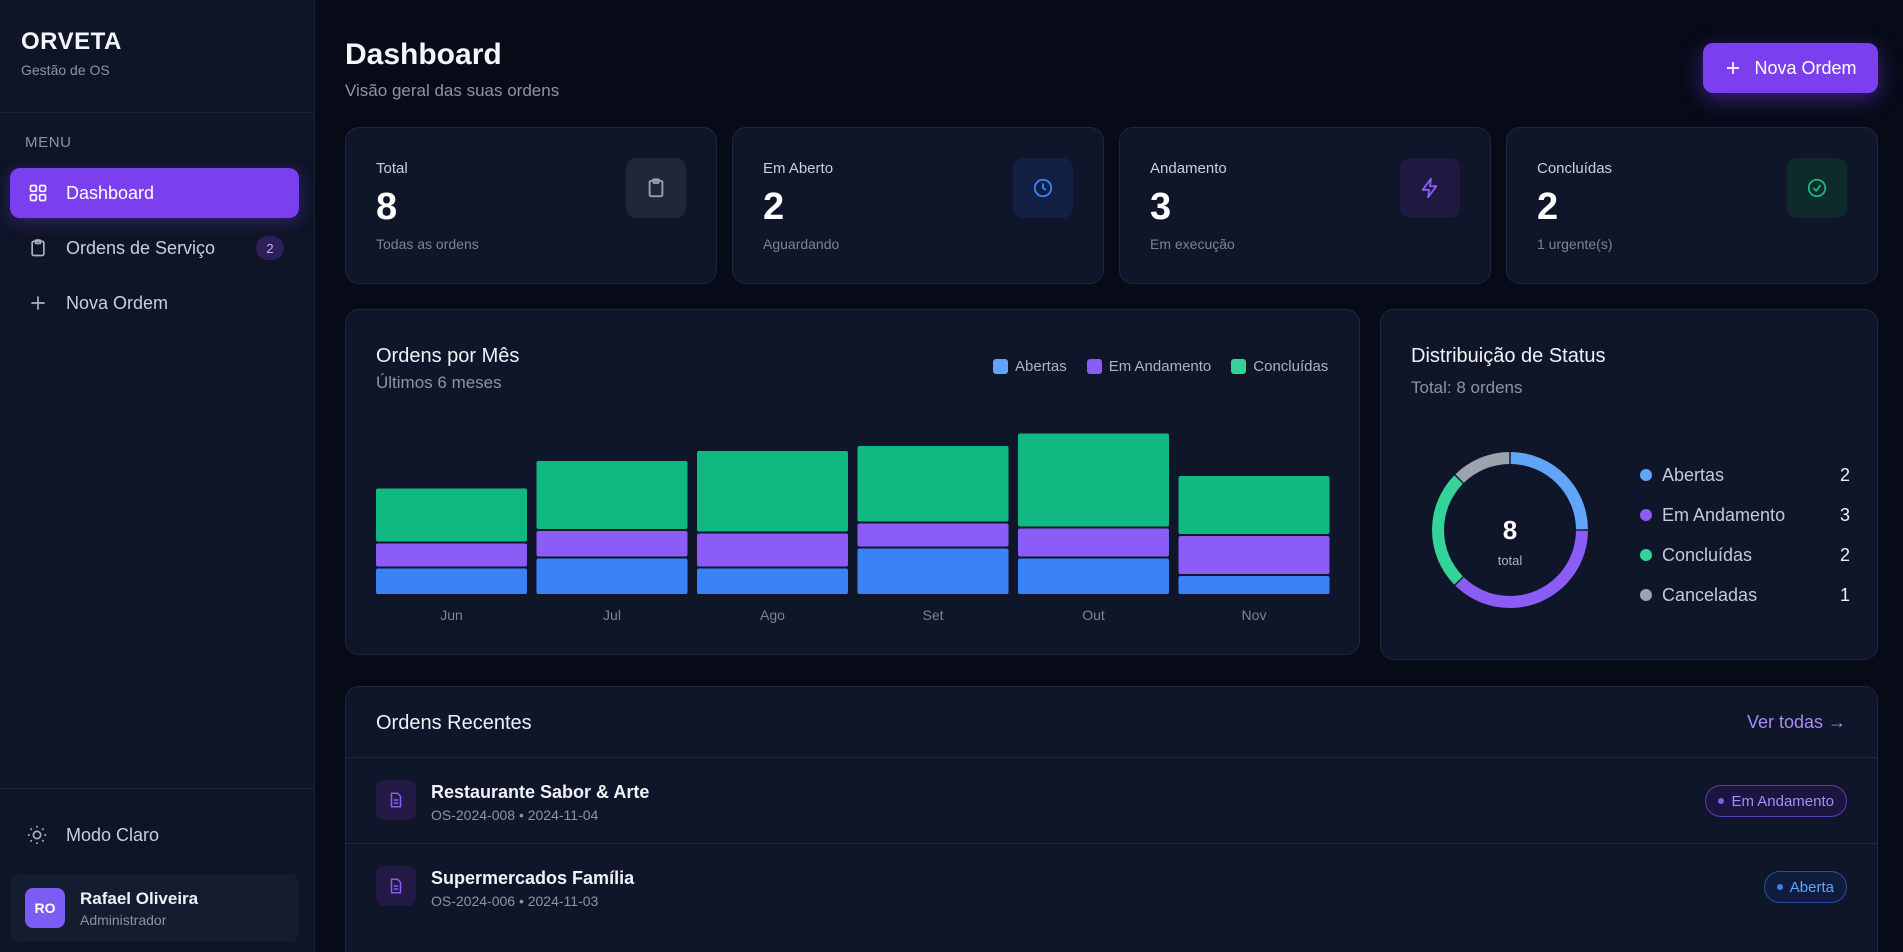 The height and width of the screenshot is (952, 1903). I want to click on donut-legend-item: Canceladas 1, so click(1745, 595).